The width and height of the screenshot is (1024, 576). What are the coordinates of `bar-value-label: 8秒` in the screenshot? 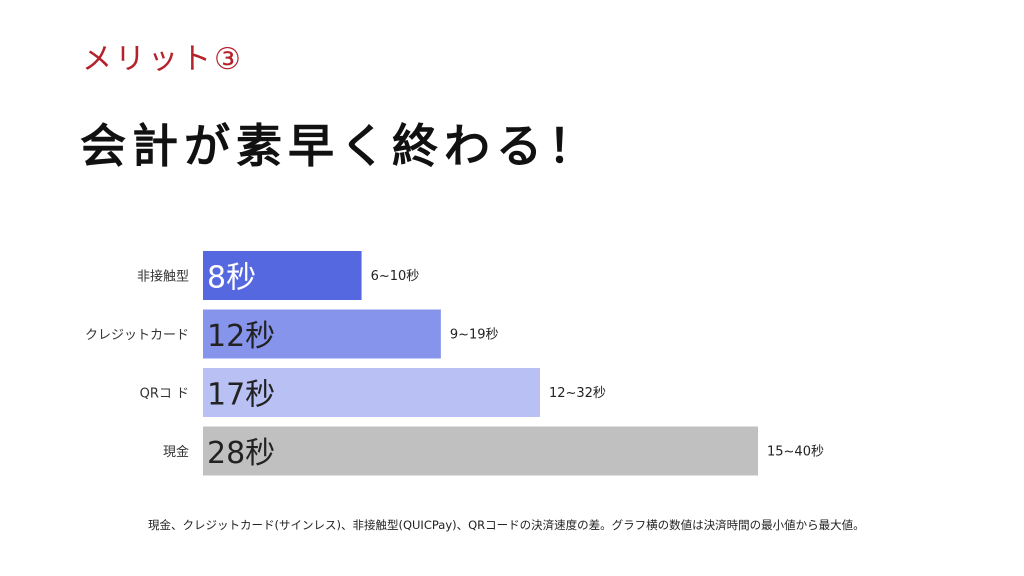 It's located at (231, 278).